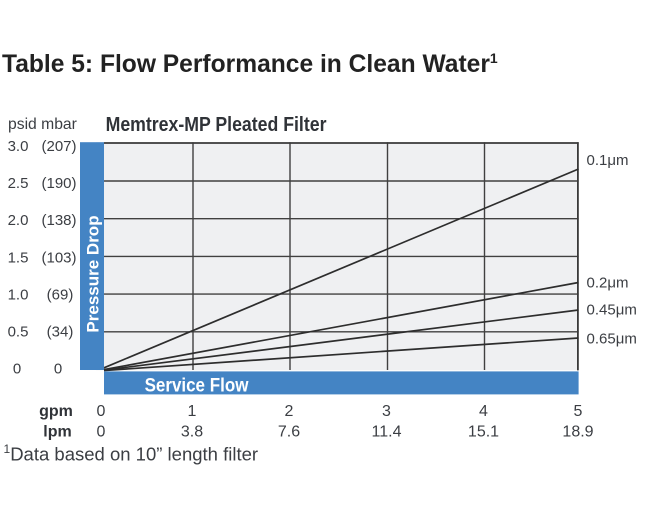  I want to click on svg-text: 0.5, so click(18, 332).